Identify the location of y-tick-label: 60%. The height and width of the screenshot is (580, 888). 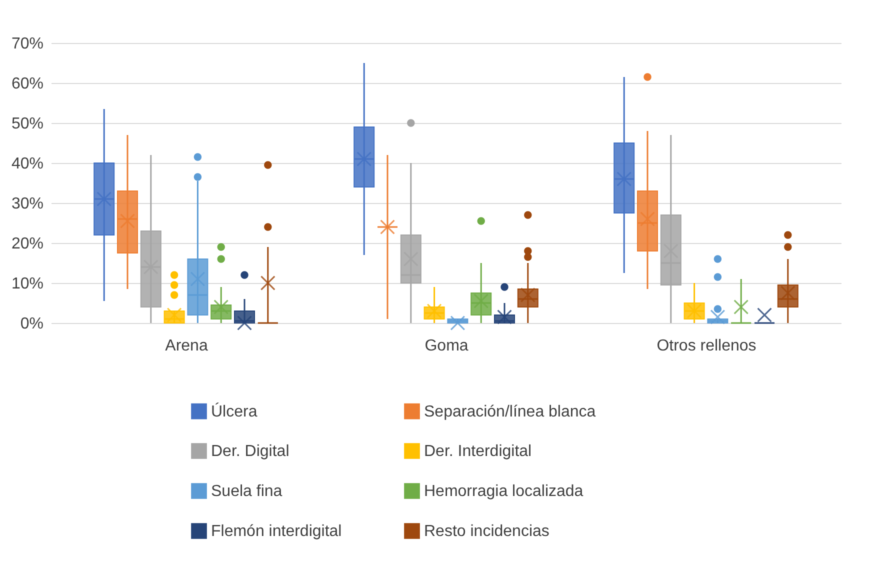
(27, 84).